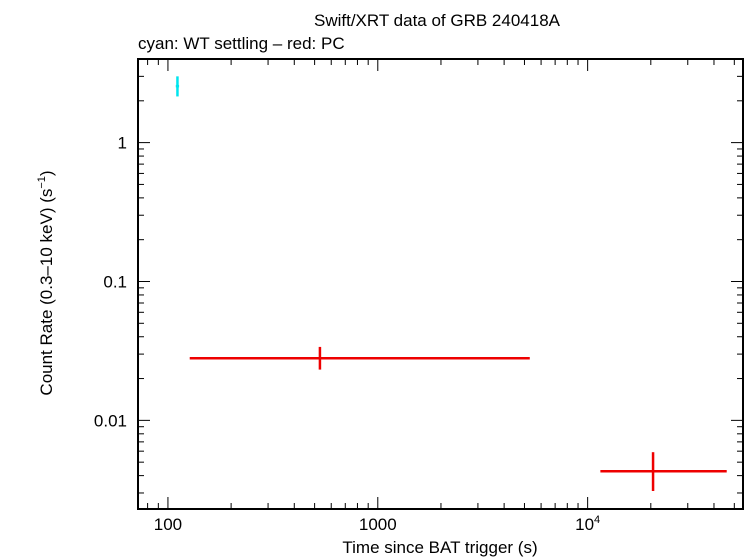 Image resolution: width=746 pixels, height=558 pixels. Describe the element at coordinates (46, 292) in the screenshot. I see `y-axis-label-main: Count Rate (0.3–10 keV) (s` at that location.